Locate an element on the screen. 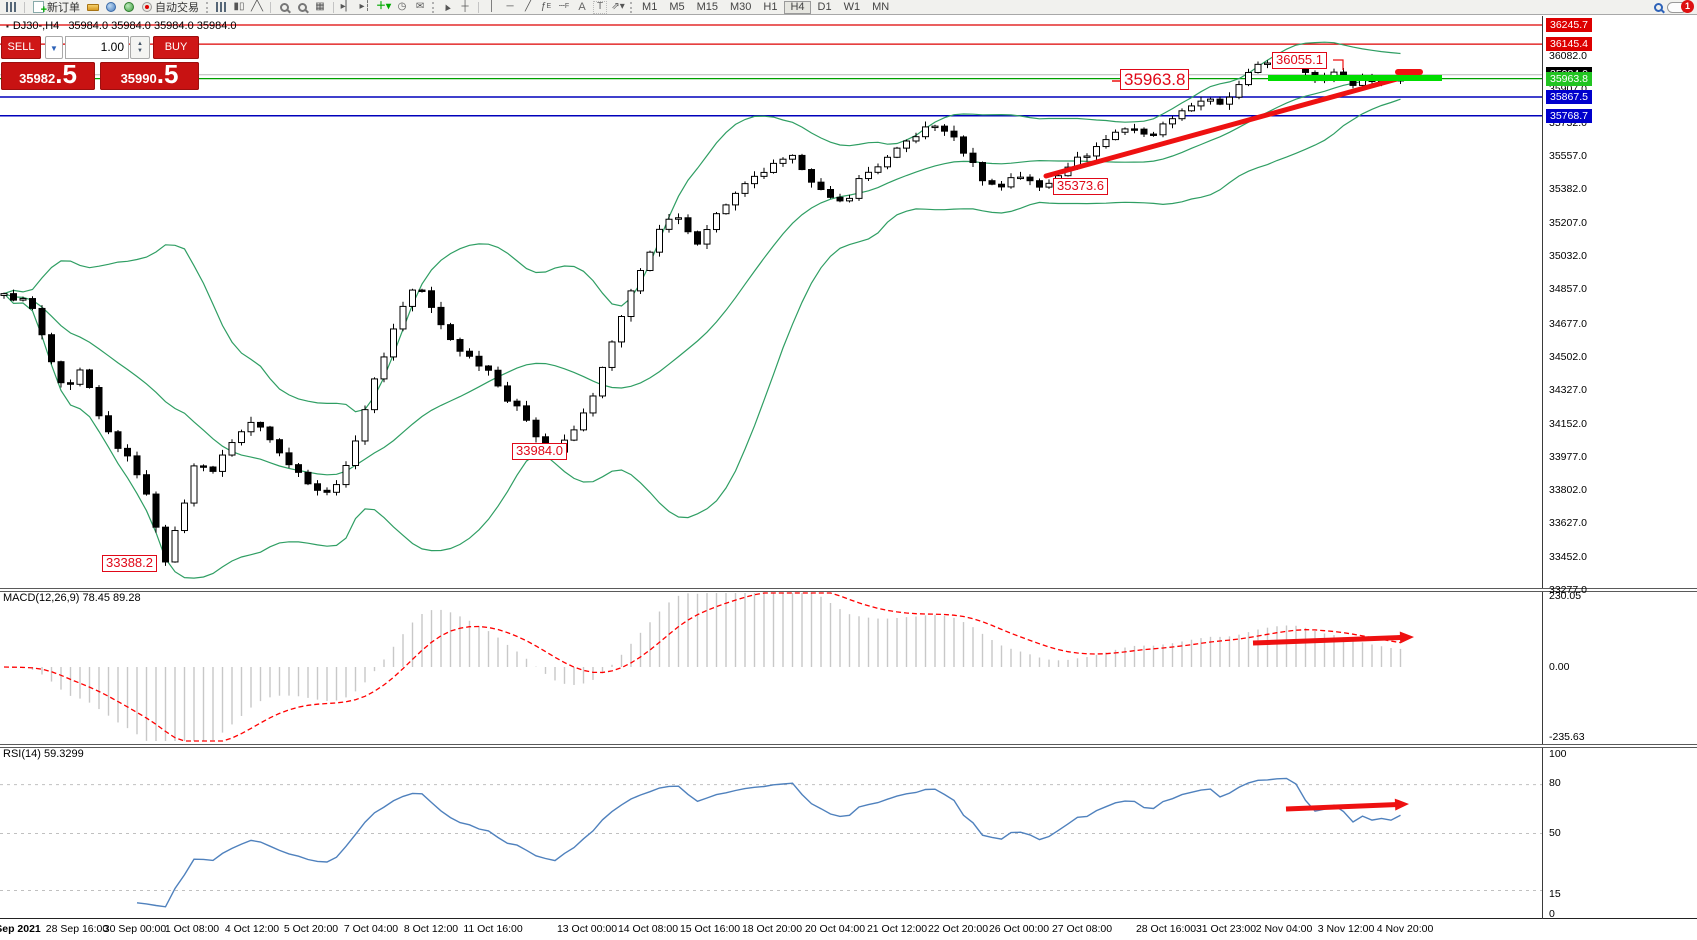  volume-input: 1.00 is located at coordinates (97, 47).